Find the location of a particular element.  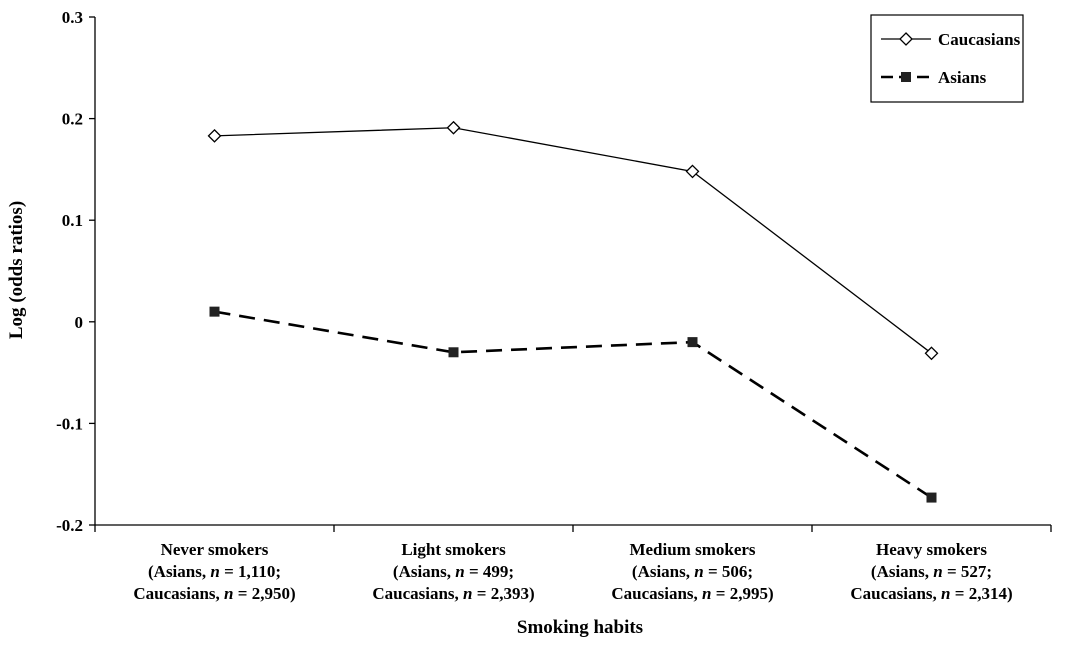

y-axis-ticks: 0.3 0.2 0.1 0 -0.1 -0.2 is located at coordinates (75, 271).